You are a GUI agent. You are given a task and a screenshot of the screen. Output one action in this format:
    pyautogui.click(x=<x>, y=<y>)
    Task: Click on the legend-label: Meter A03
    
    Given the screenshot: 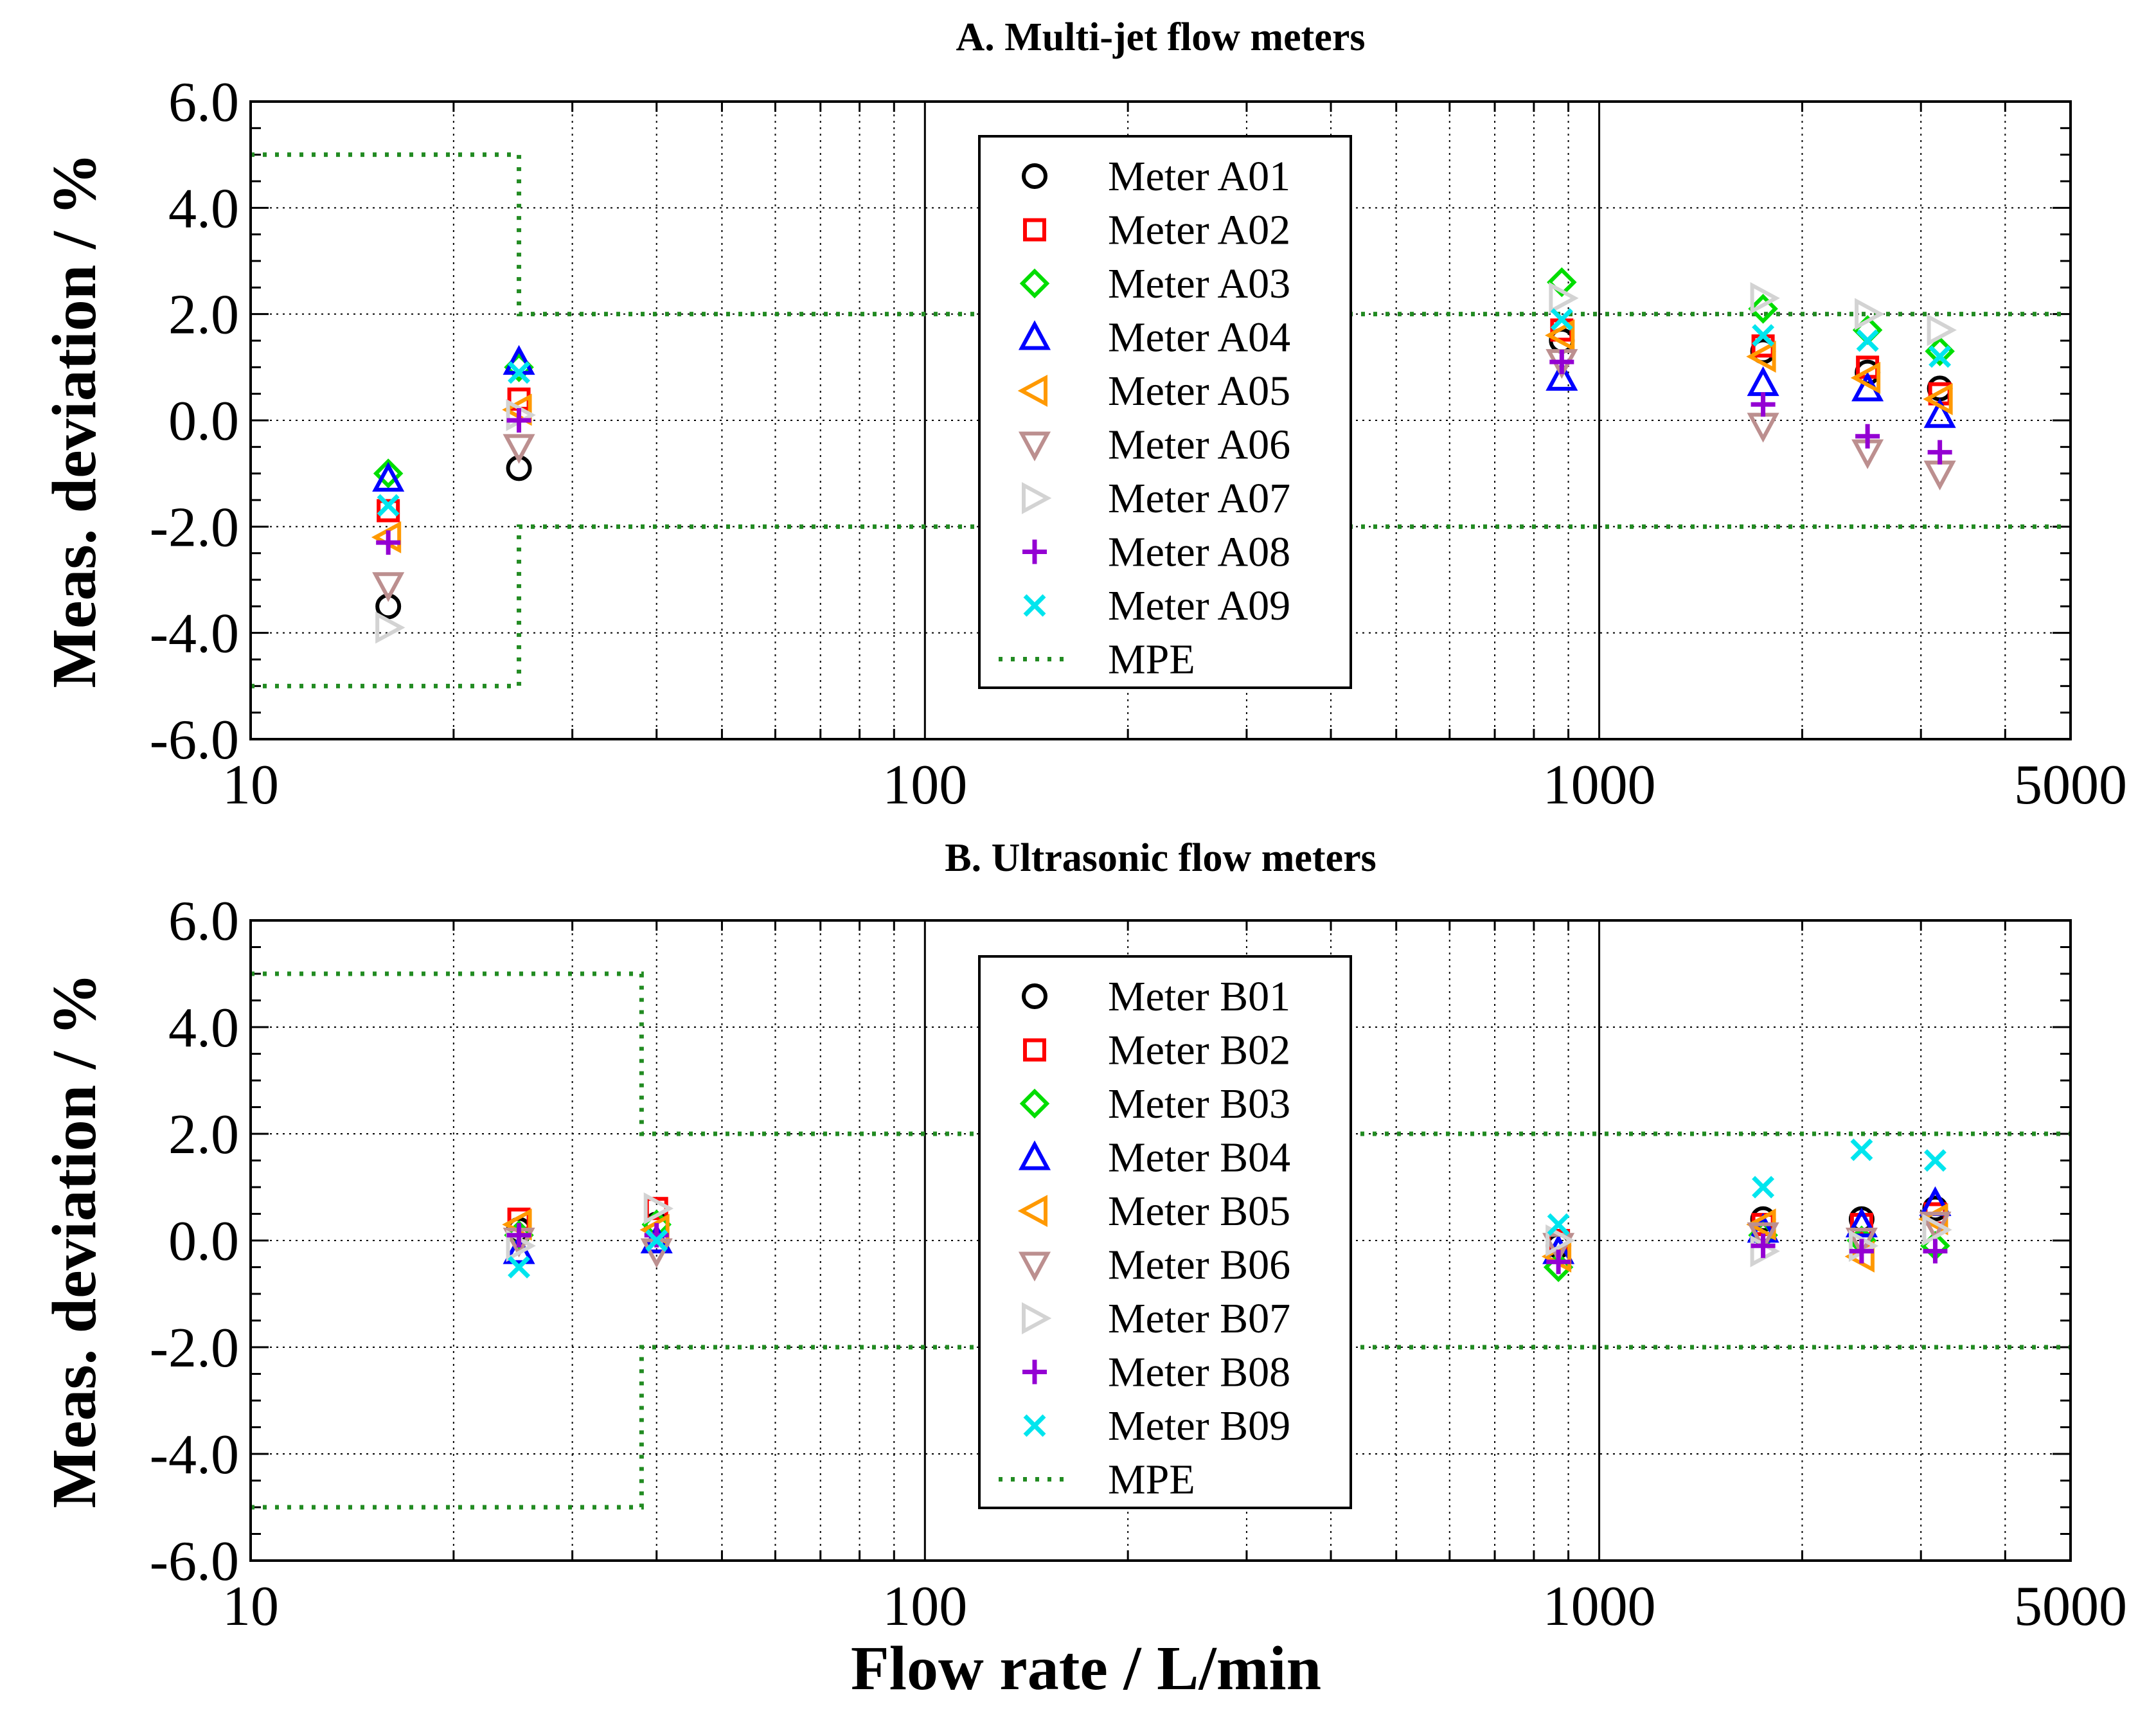 What is the action you would take?
    pyautogui.click(x=1199, y=283)
    